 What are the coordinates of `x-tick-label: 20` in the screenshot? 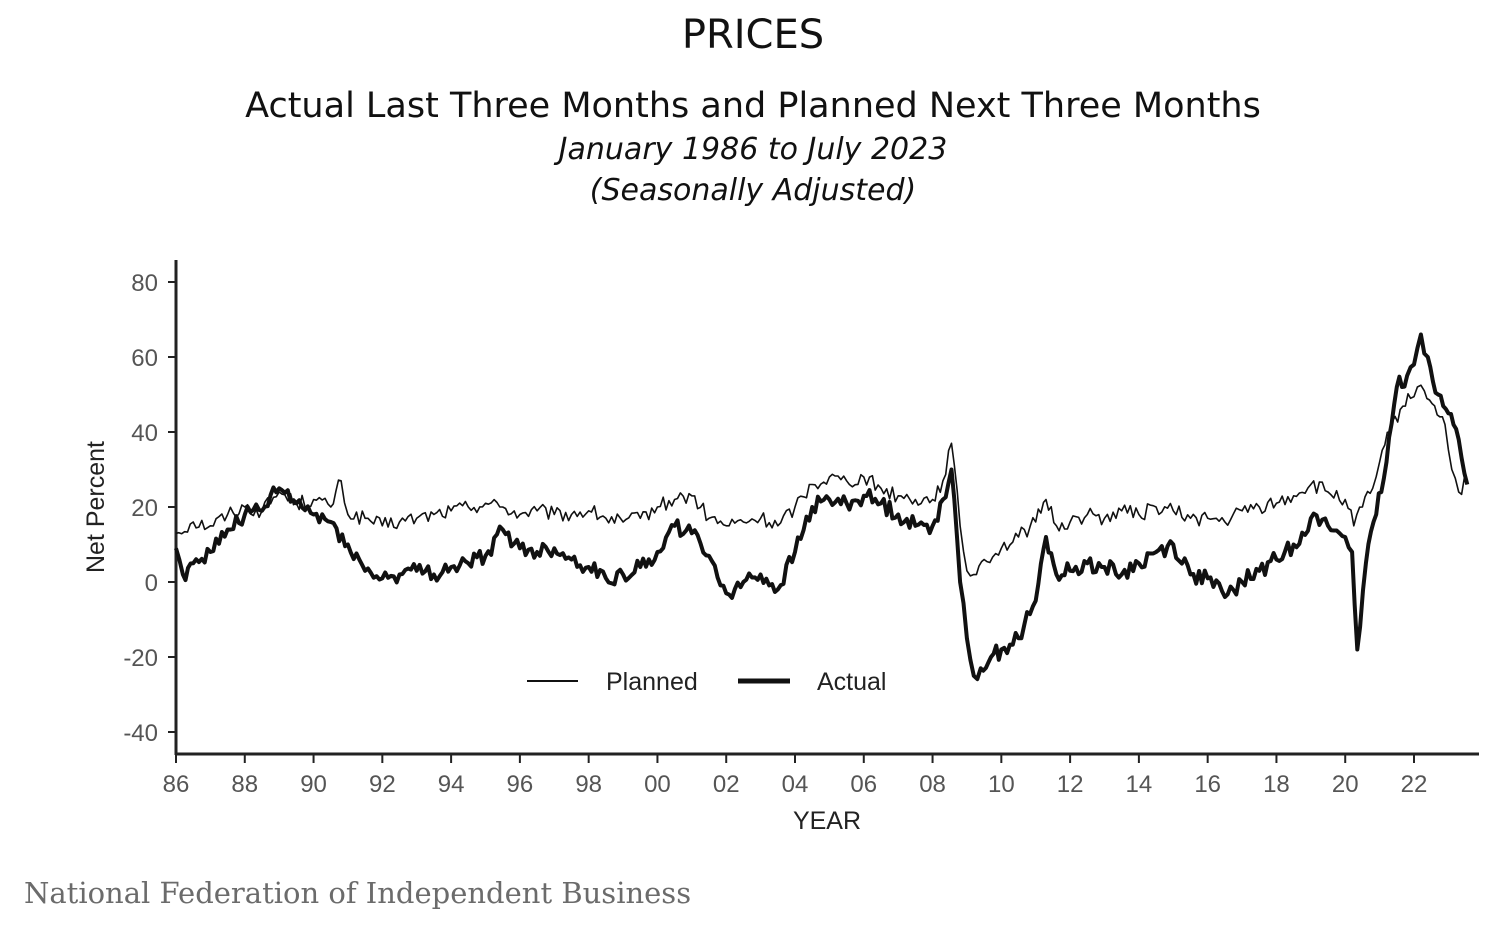 It's located at (1345, 784).